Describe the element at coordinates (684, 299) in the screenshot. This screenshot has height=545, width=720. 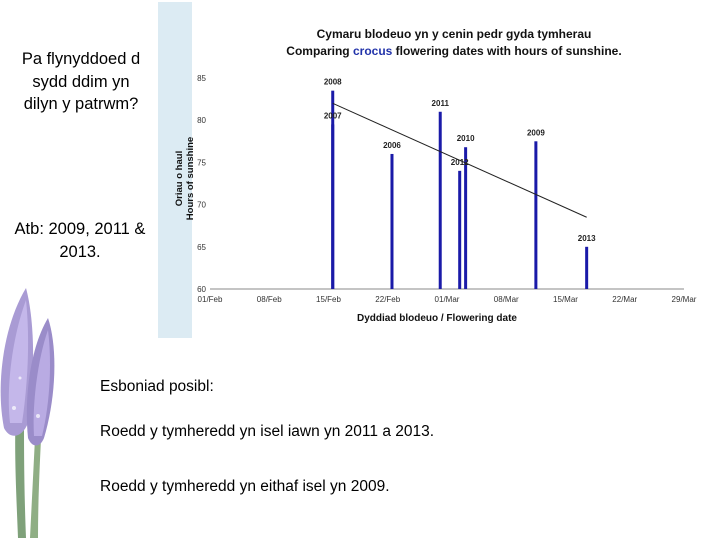
I see `x-tick-label: 29/Mar` at that location.